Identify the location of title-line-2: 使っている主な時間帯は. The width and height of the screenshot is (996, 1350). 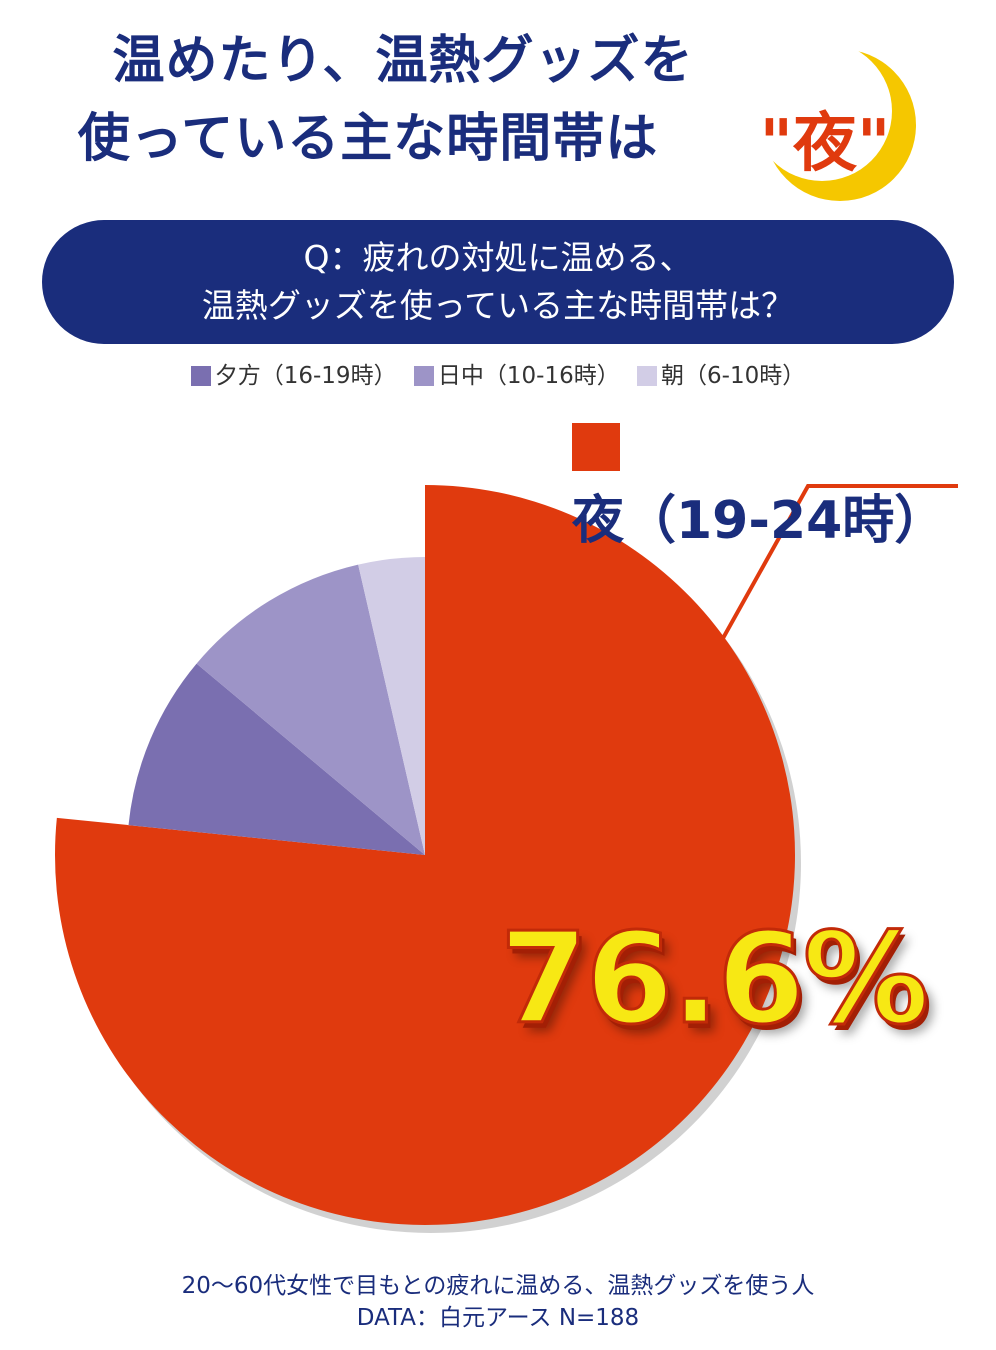
(368, 139).